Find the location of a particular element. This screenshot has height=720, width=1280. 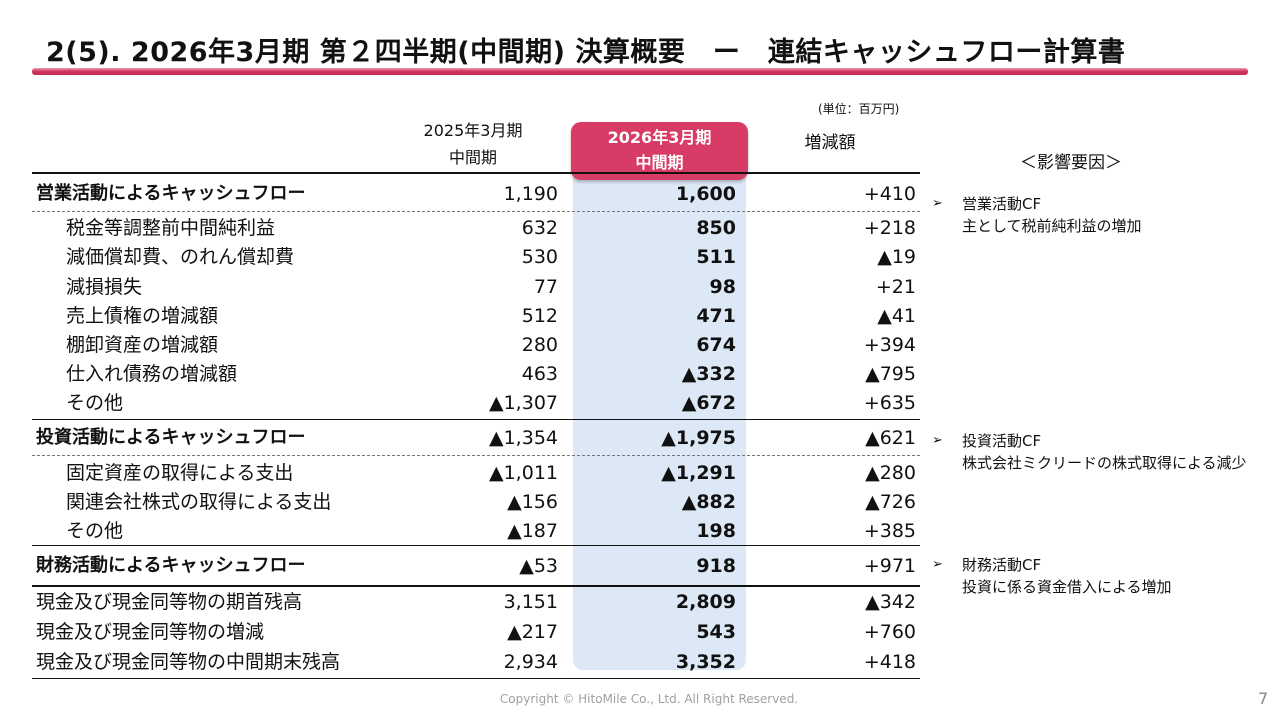

note-financing: ➢ 財務活動CF 投資に係る資金借入による増加 is located at coordinates (1052, 576).